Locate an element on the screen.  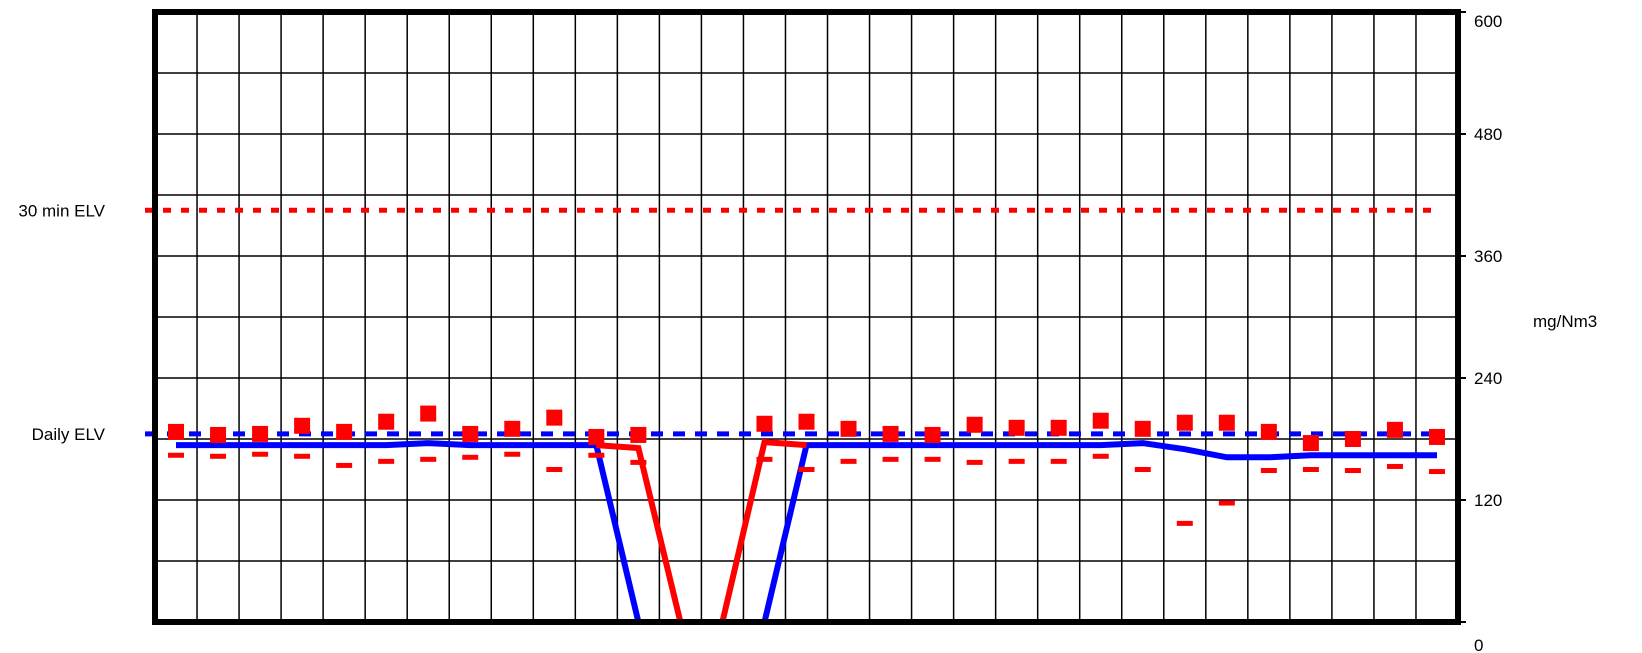
y-unit-label: mg/Nm3 is located at coordinates (1565, 321).